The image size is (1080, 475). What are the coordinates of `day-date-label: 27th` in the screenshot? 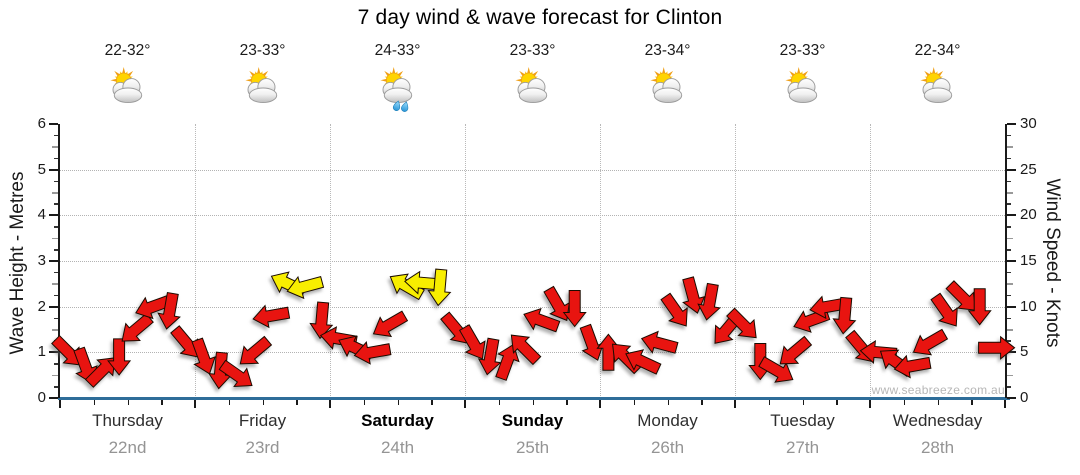 It's located at (802, 447).